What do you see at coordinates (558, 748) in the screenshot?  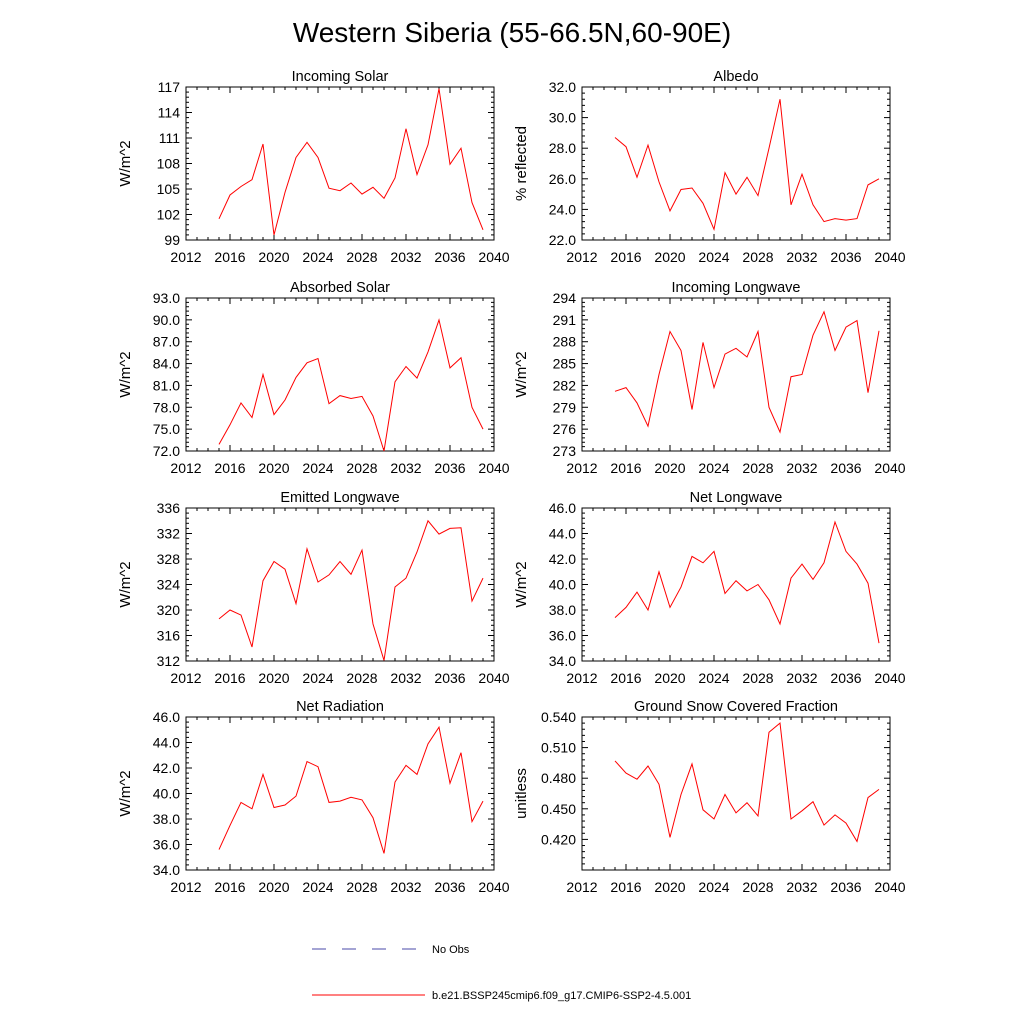 I see `y-tick-label: 0.510` at bounding box center [558, 748].